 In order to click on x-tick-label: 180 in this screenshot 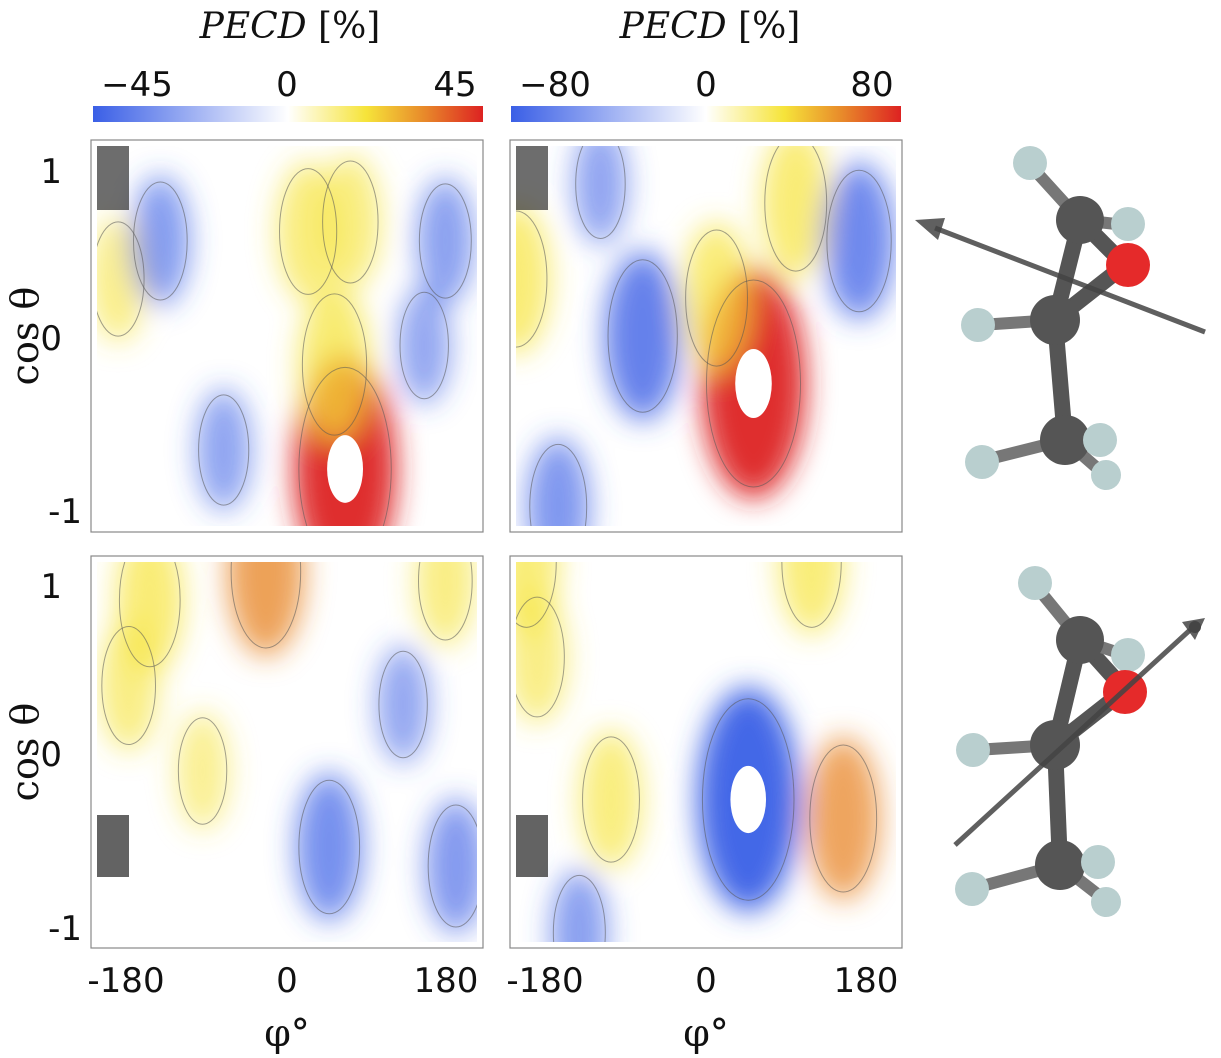, I will do `click(446, 981)`.